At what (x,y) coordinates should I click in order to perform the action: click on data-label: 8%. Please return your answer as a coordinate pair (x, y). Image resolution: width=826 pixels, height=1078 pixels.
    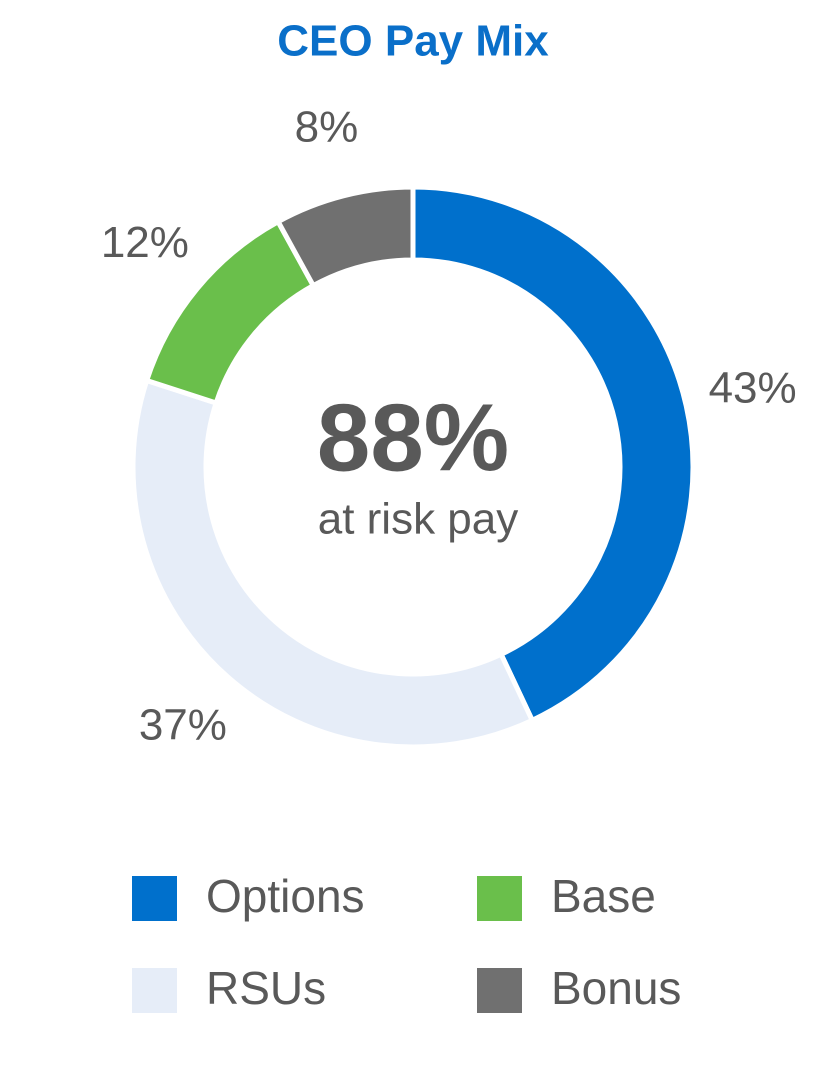
    Looking at the image, I should click on (327, 127).